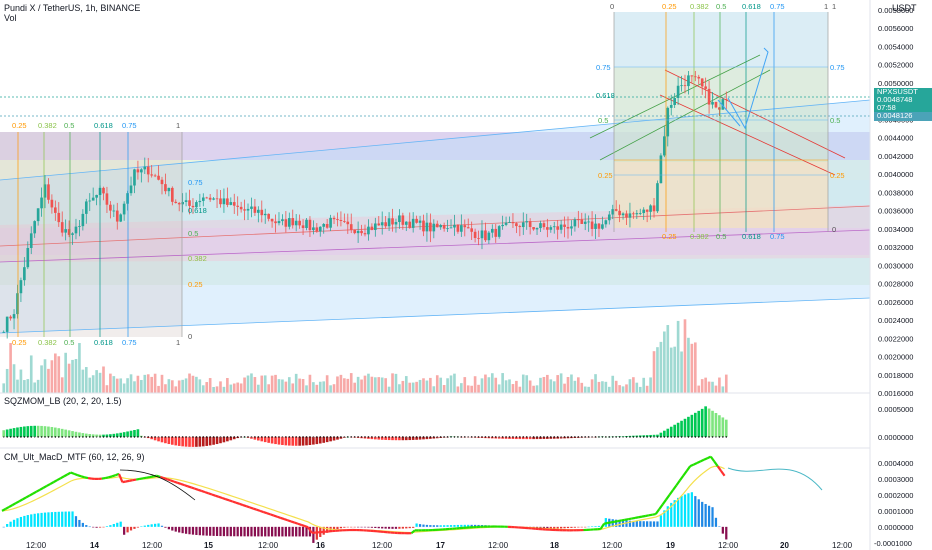  What do you see at coordinates (728, 545) in the screenshot?
I see `time-tick-label: 12:00` at bounding box center [728, 545].